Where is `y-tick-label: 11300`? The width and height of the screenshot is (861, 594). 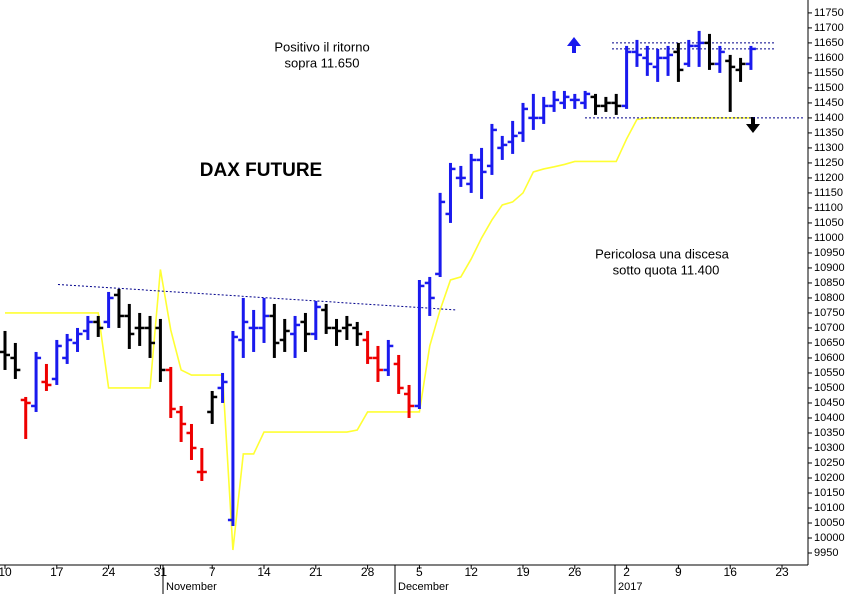
y-tick-label: 11300 is located at coordinates (829, 148).